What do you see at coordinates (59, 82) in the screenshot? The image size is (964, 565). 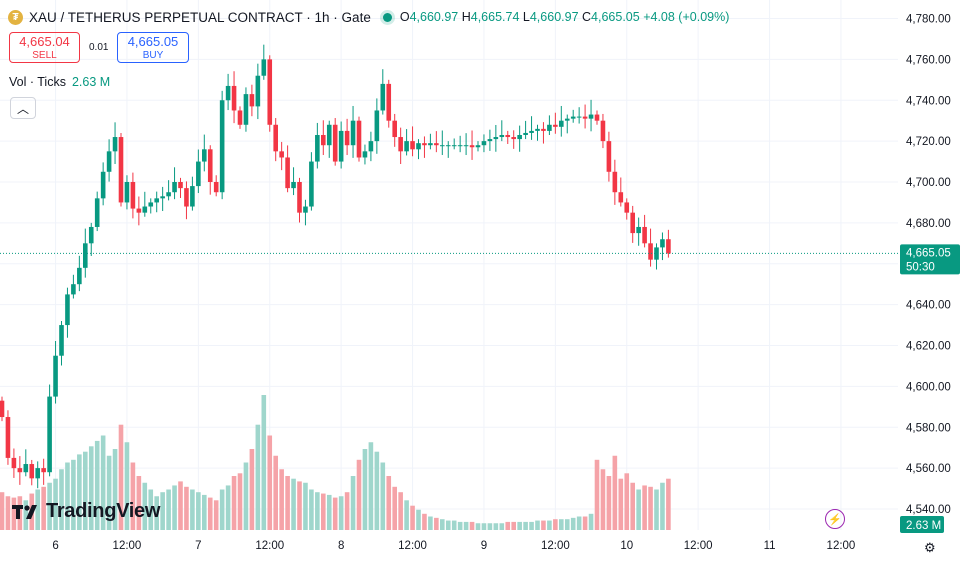 I see `volume-legend: Vol · Ticks 2.63 M` at bounding box center [59, 82].